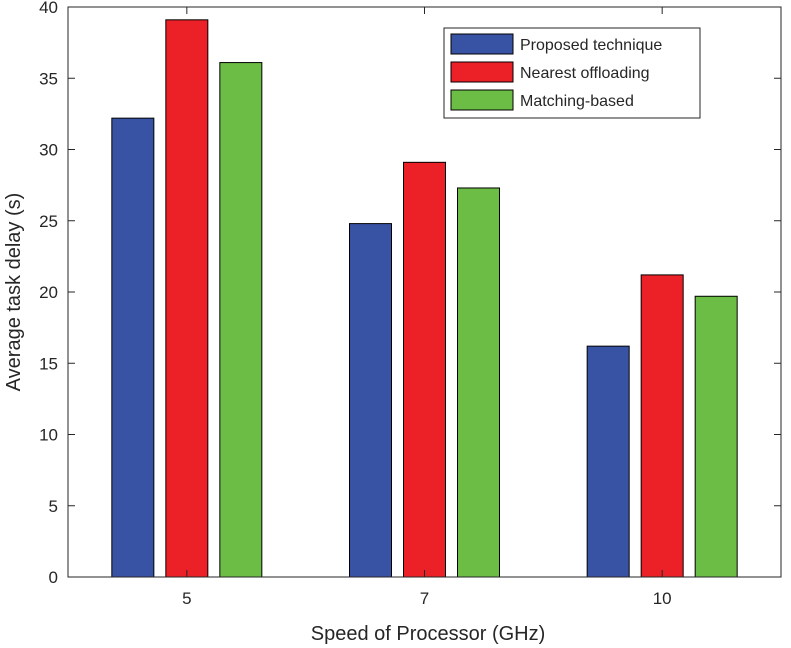  I want to click on x-tick-label: 10, so click(662, 598).